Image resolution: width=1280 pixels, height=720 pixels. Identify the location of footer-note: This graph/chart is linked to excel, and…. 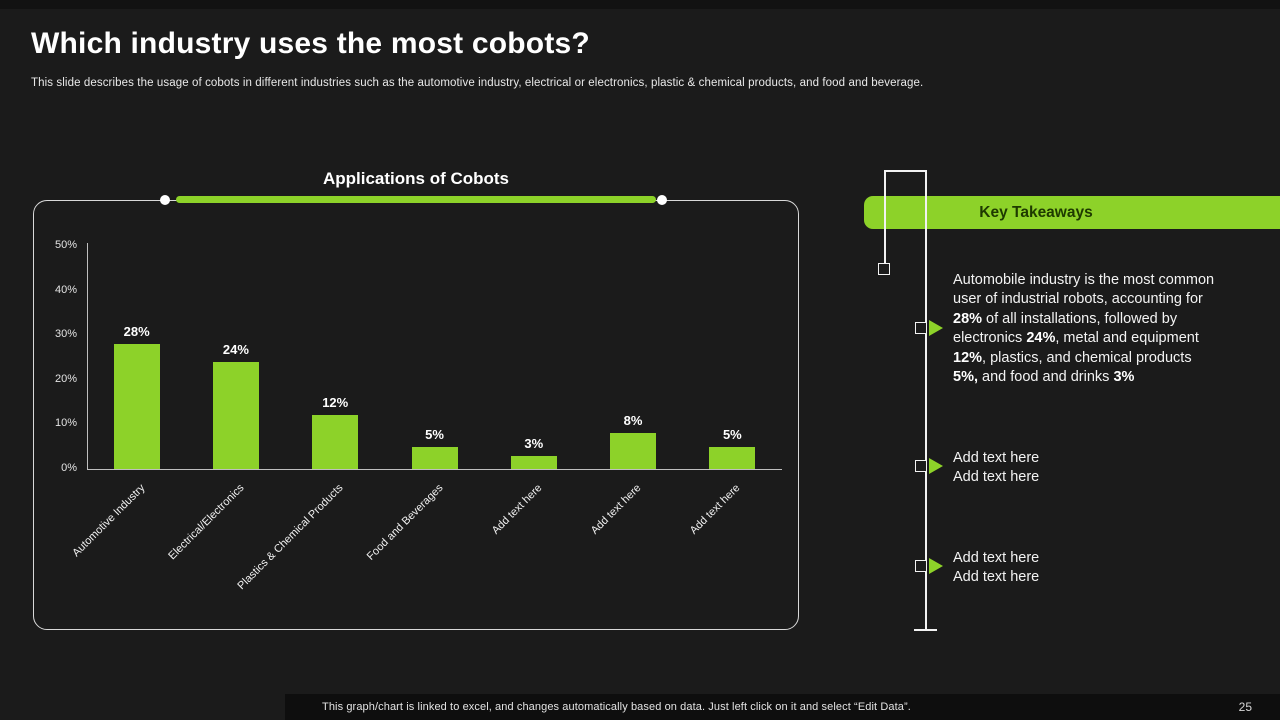
(616, 707).